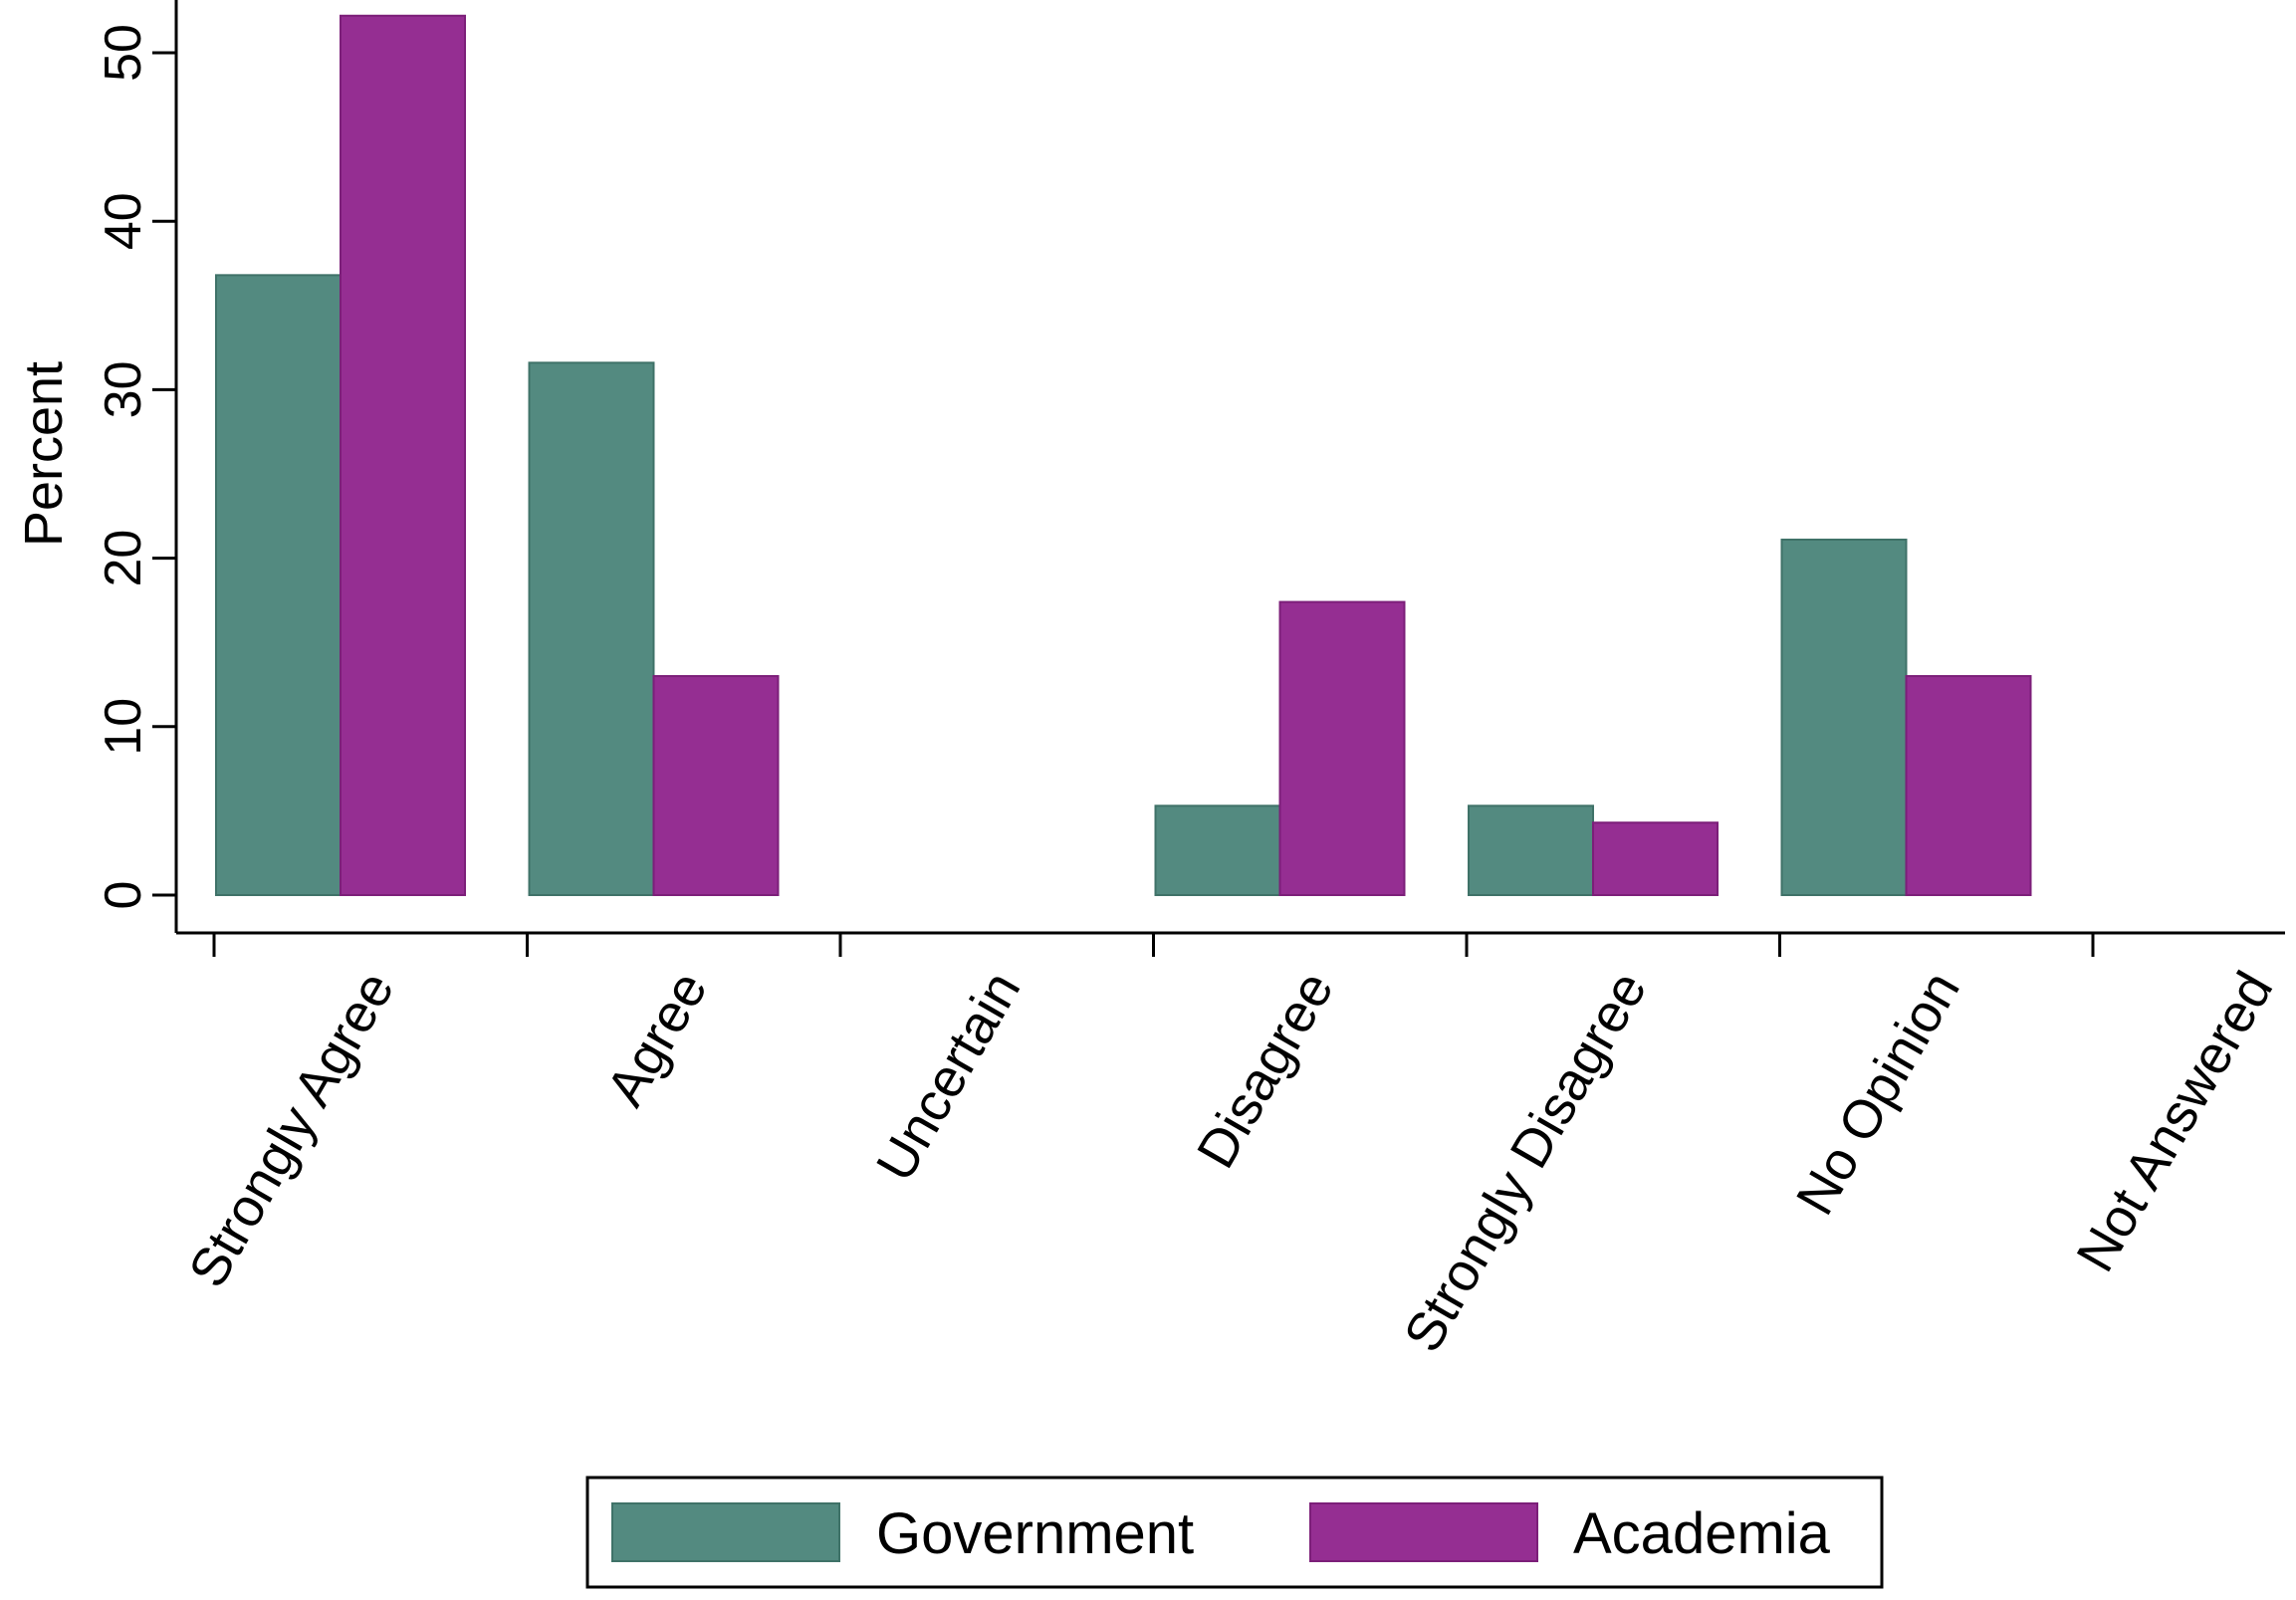  What do you see at coordinates (1035, 1533) in the screenshot?
I see `legend-label-government: Government` at bounding box center [1035, 1533].